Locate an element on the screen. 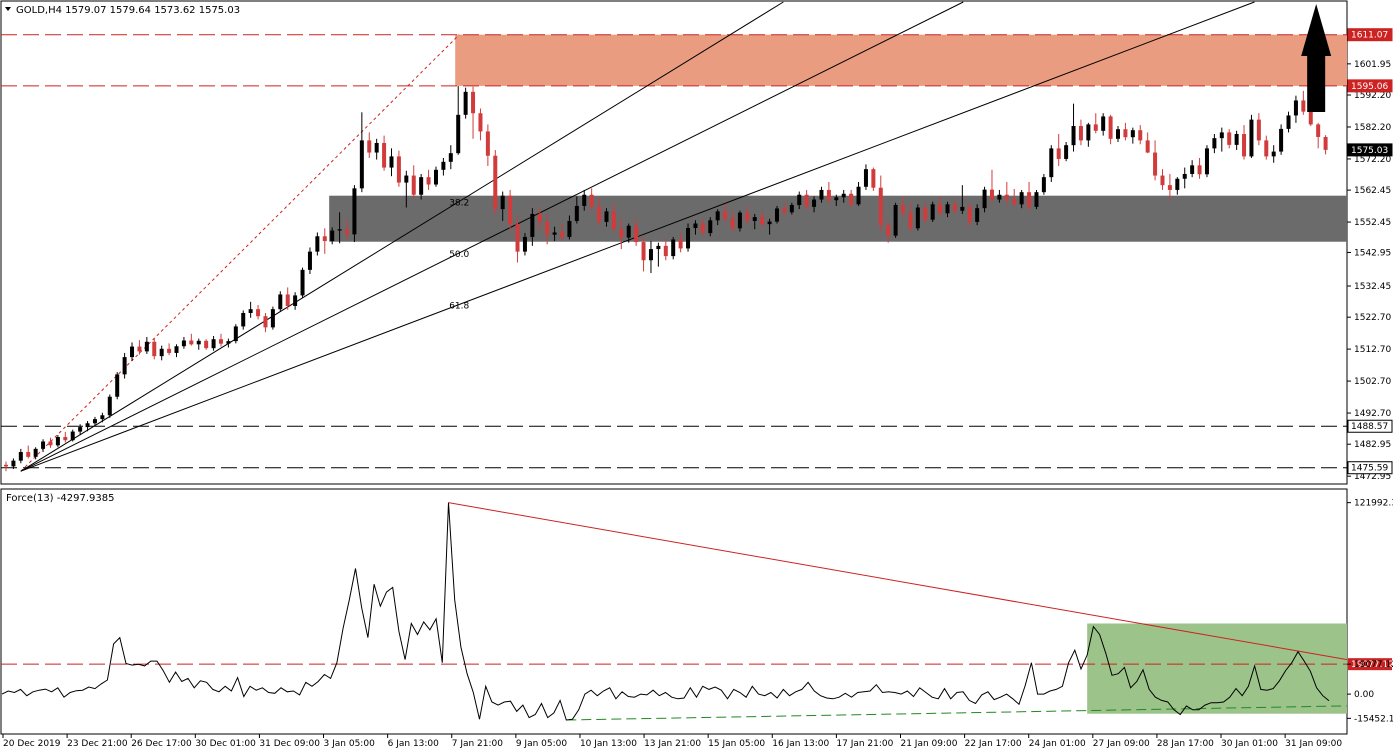 The image size is (1393, 752). price-tick-label: 1542.95 is located at coordinates (1372, 253).